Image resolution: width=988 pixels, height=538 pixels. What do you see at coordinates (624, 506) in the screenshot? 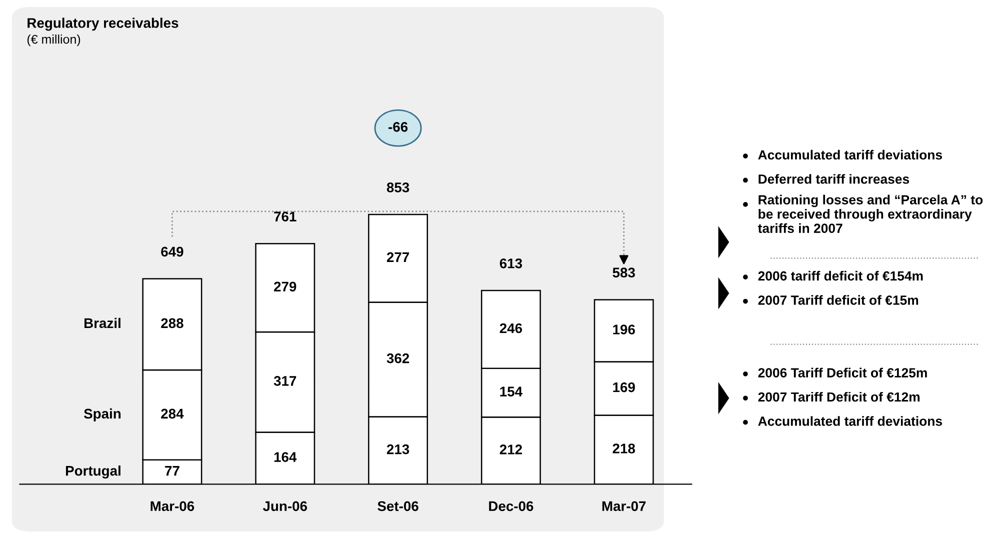
I see `x-tick-label: Mar-07` at bounding box center [624, 506].